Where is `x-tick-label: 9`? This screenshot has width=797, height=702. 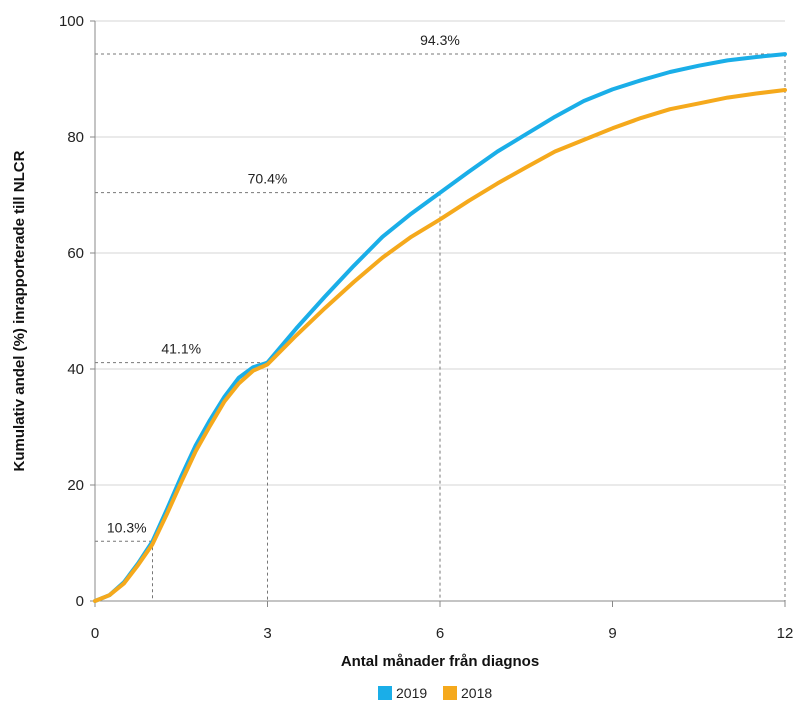
x-tick-label: 9 is located at coordinates (612, 633).